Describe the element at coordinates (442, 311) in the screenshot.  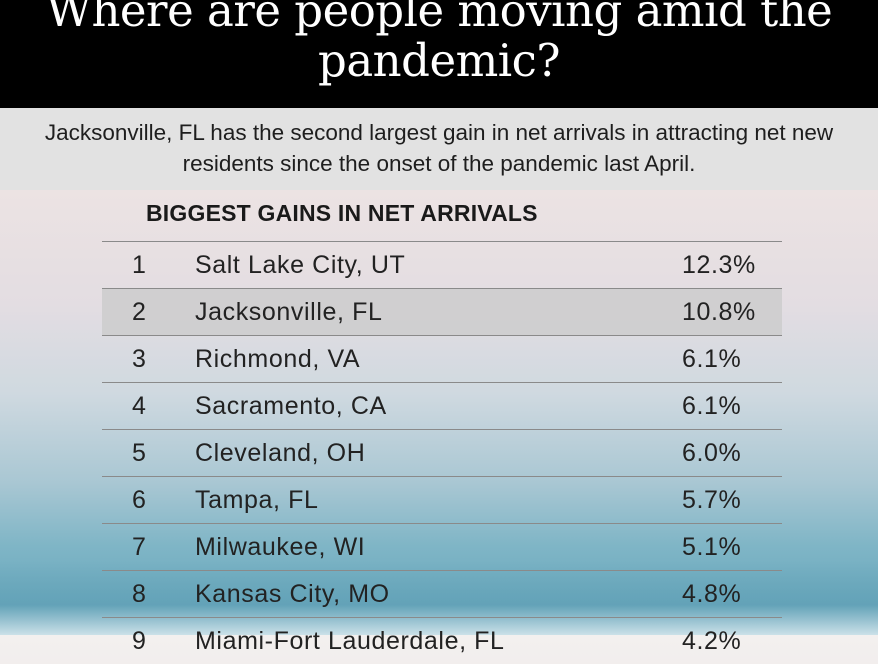
I see `table-row: 2 Jacksonville, FL 10.8%` at that location.